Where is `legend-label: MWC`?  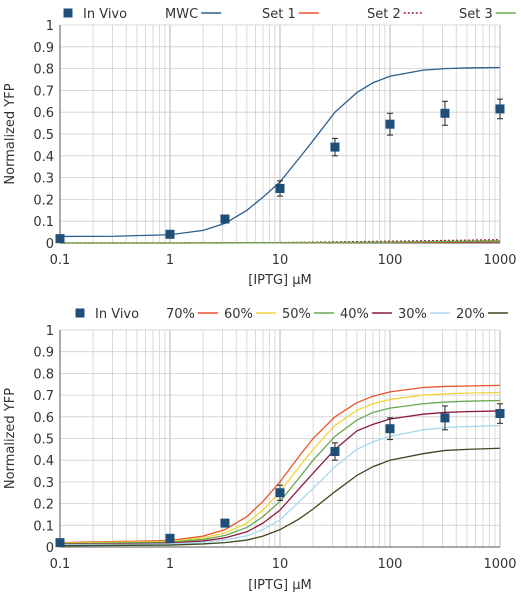
legend-label: MWC is located at coordinates (181, 14).